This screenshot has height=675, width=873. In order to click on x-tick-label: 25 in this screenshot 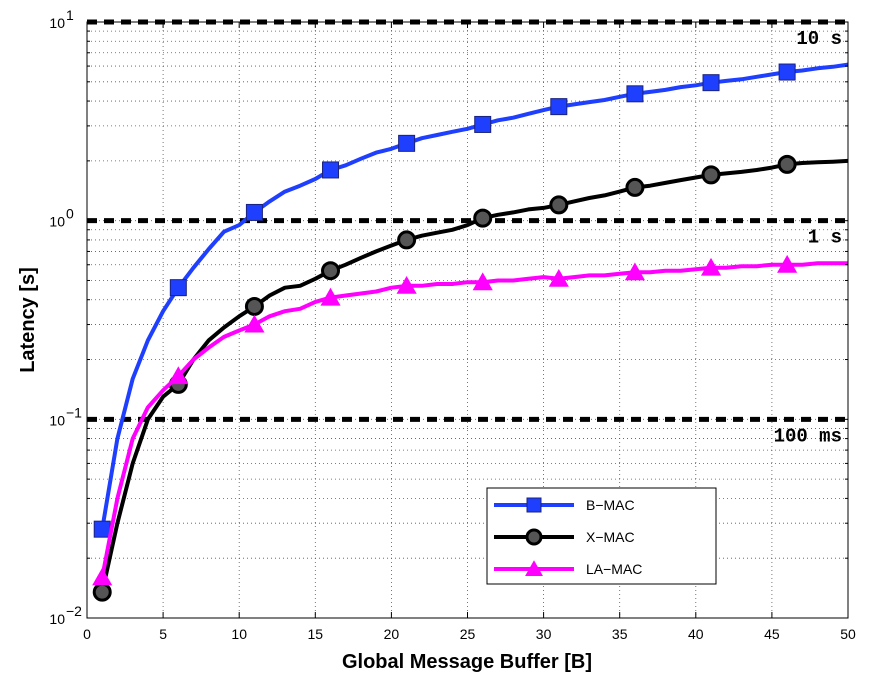, I will do `click(468, 634)`.